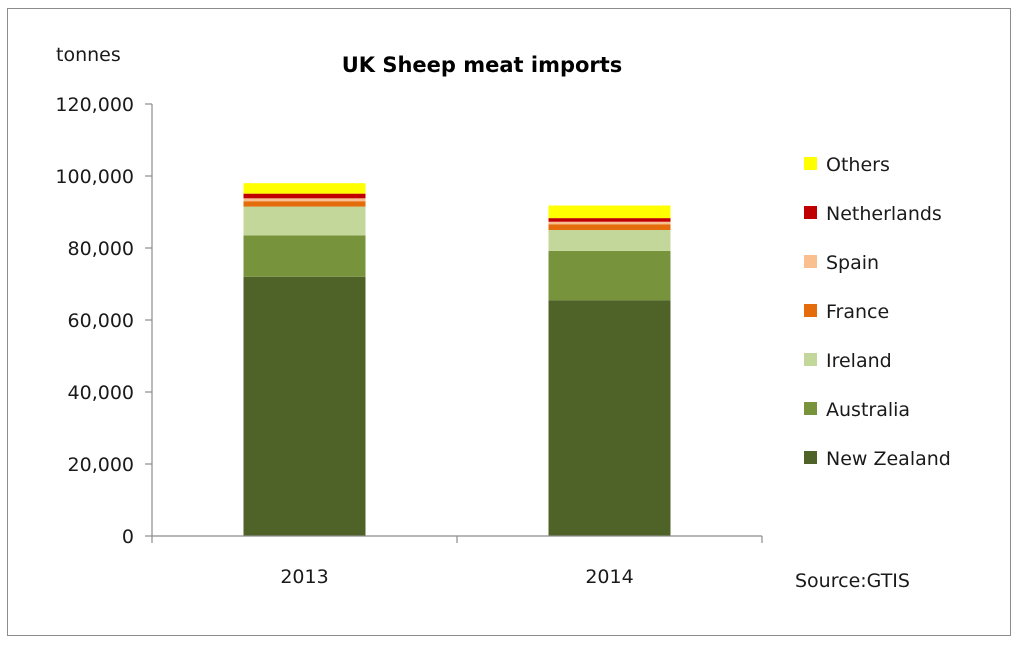  I want to click on y-axis-label: tonnes, so click(88, 55).